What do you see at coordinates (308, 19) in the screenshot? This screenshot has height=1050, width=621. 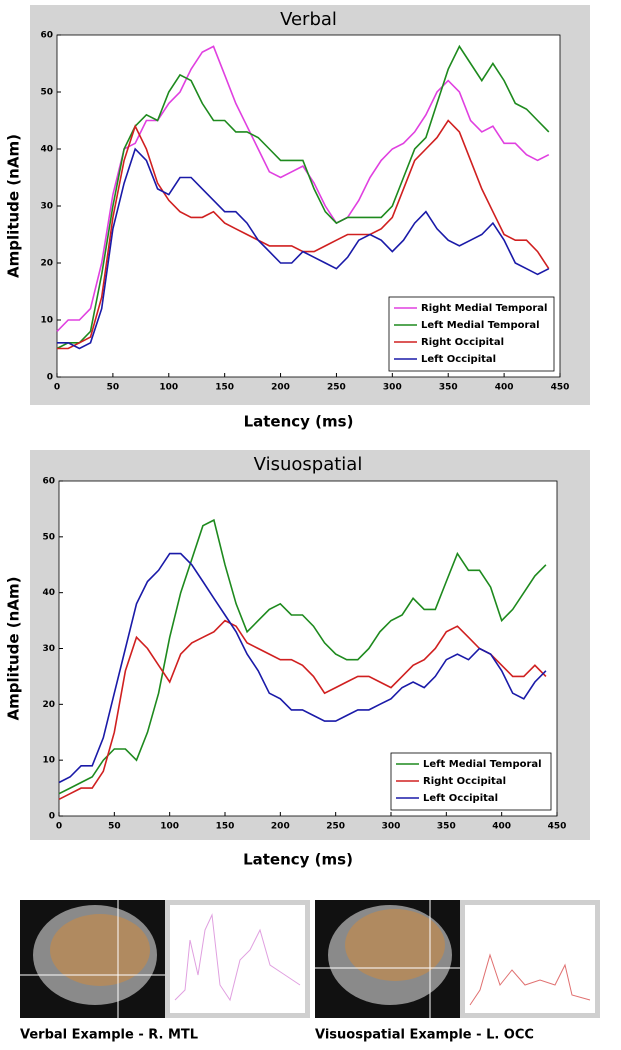 I see `chart-title: Verbal` at bounding box center [308, 19].